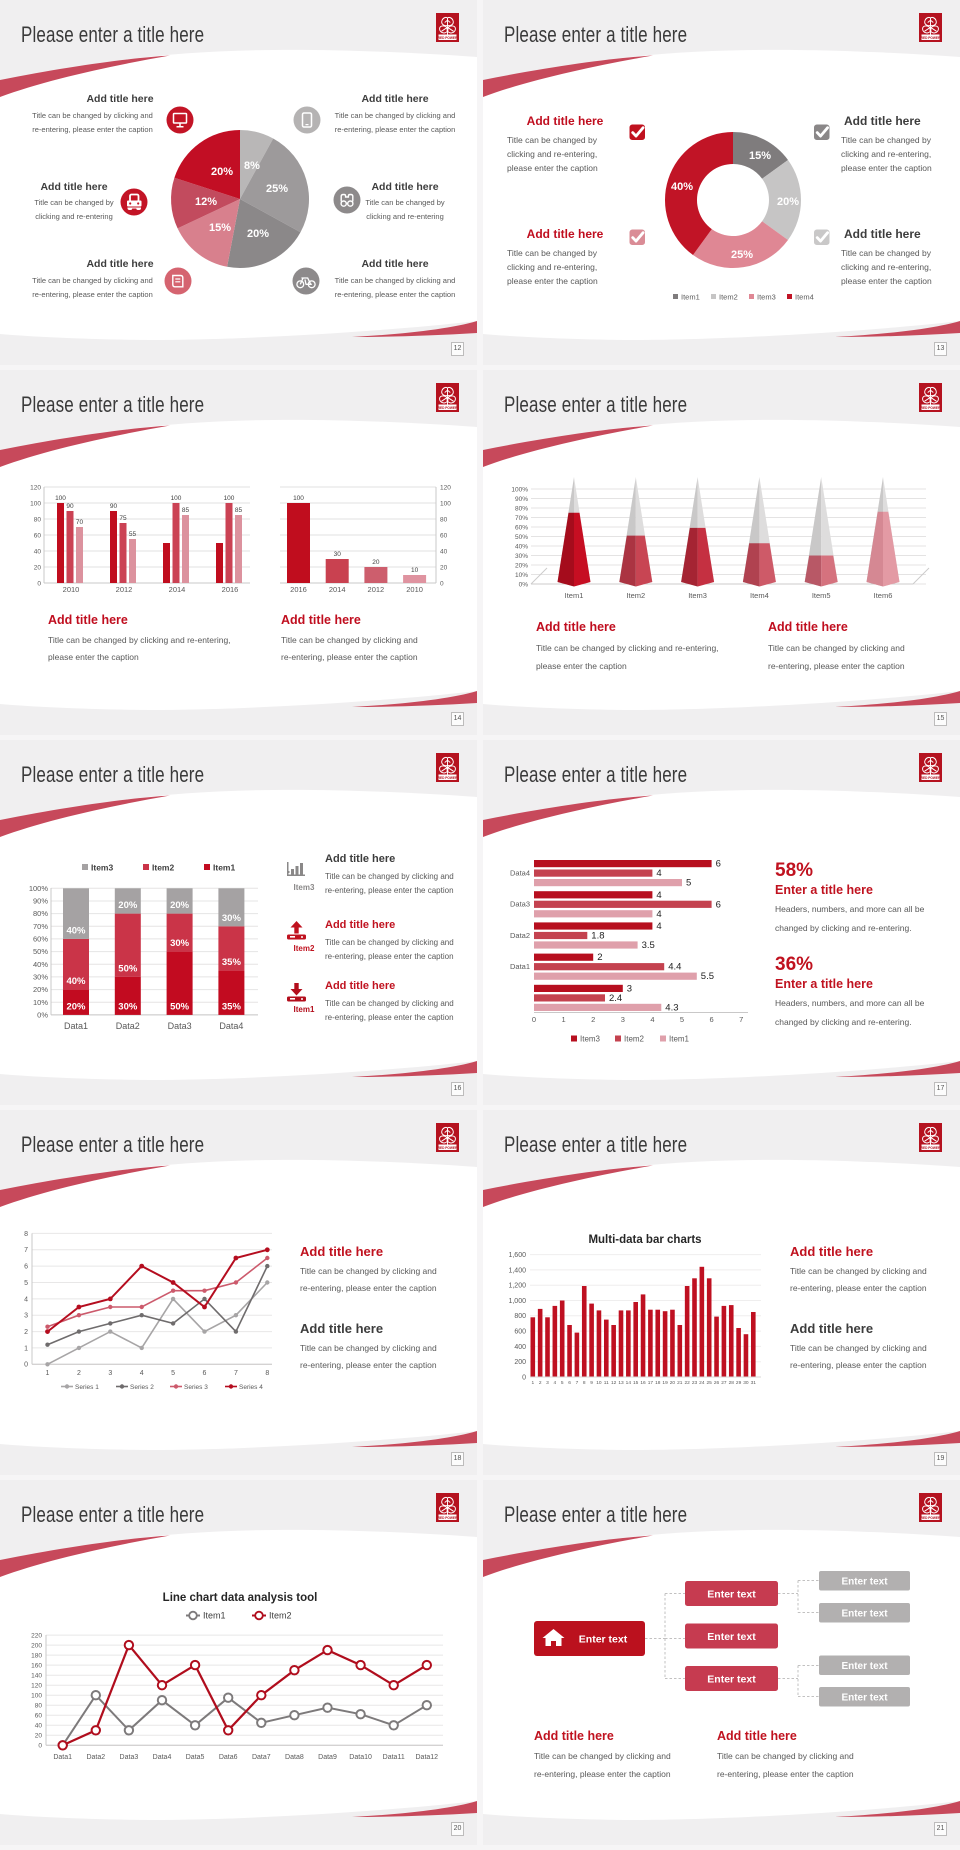  What do you see at coordinates (40, 1002) in the screenshot?
I see `svg-text: 10%` at bounding box center [40, 1002].